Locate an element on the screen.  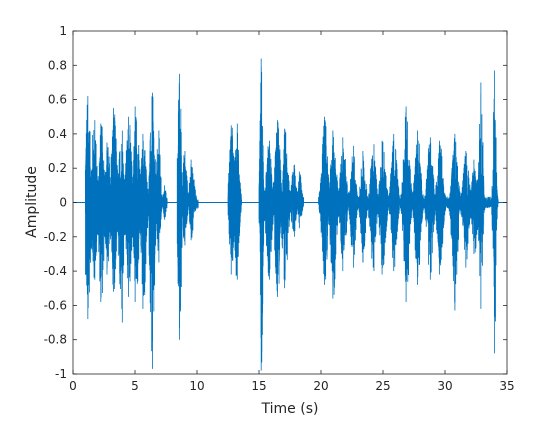
x-tick-label: 10 is located at coordinates (196, 386).